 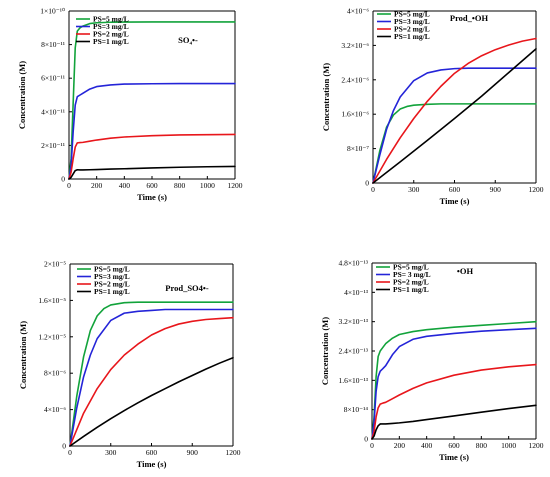 What do you see at coordinates (358, 148) in the screenshot?
I see `y-tick-label: 8×10⁻⁷` at bounding box center [358, 148].